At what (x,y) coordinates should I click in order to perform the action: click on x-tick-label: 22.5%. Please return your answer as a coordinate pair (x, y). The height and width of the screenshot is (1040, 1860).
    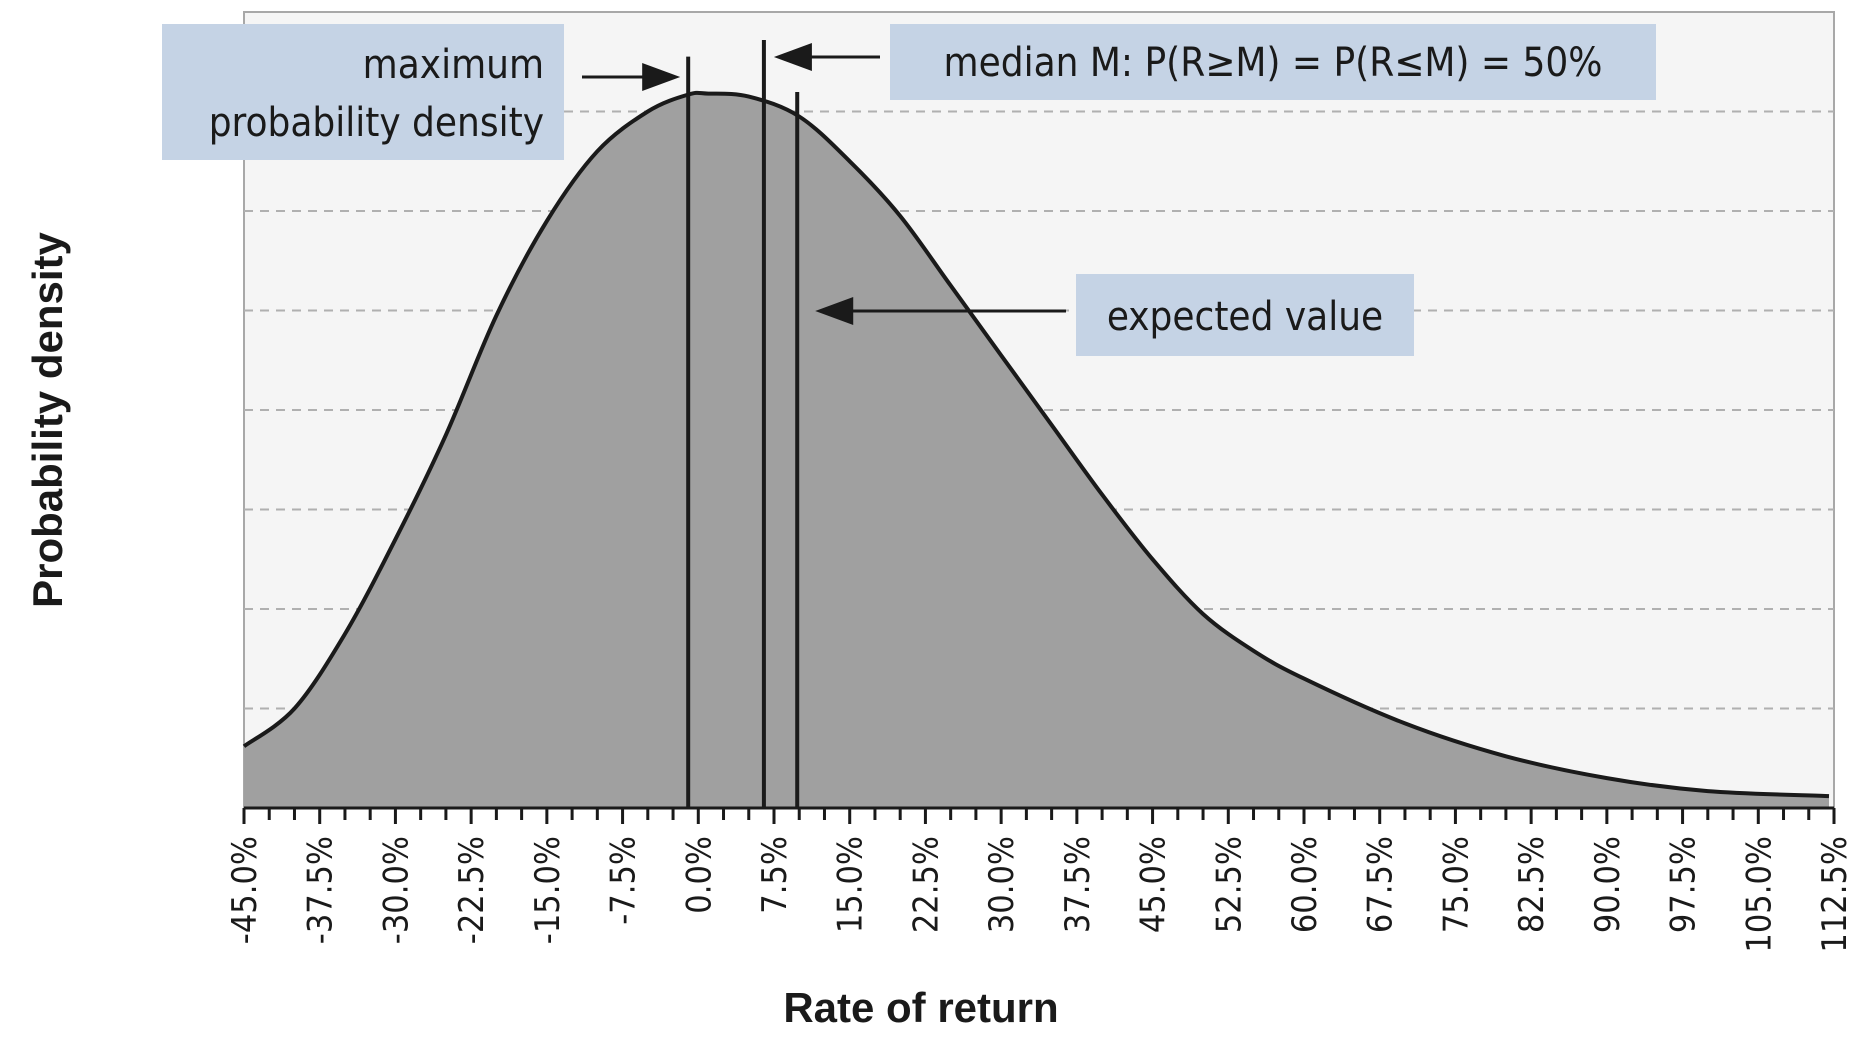
    Looking at the image, I should click on (926, 884).